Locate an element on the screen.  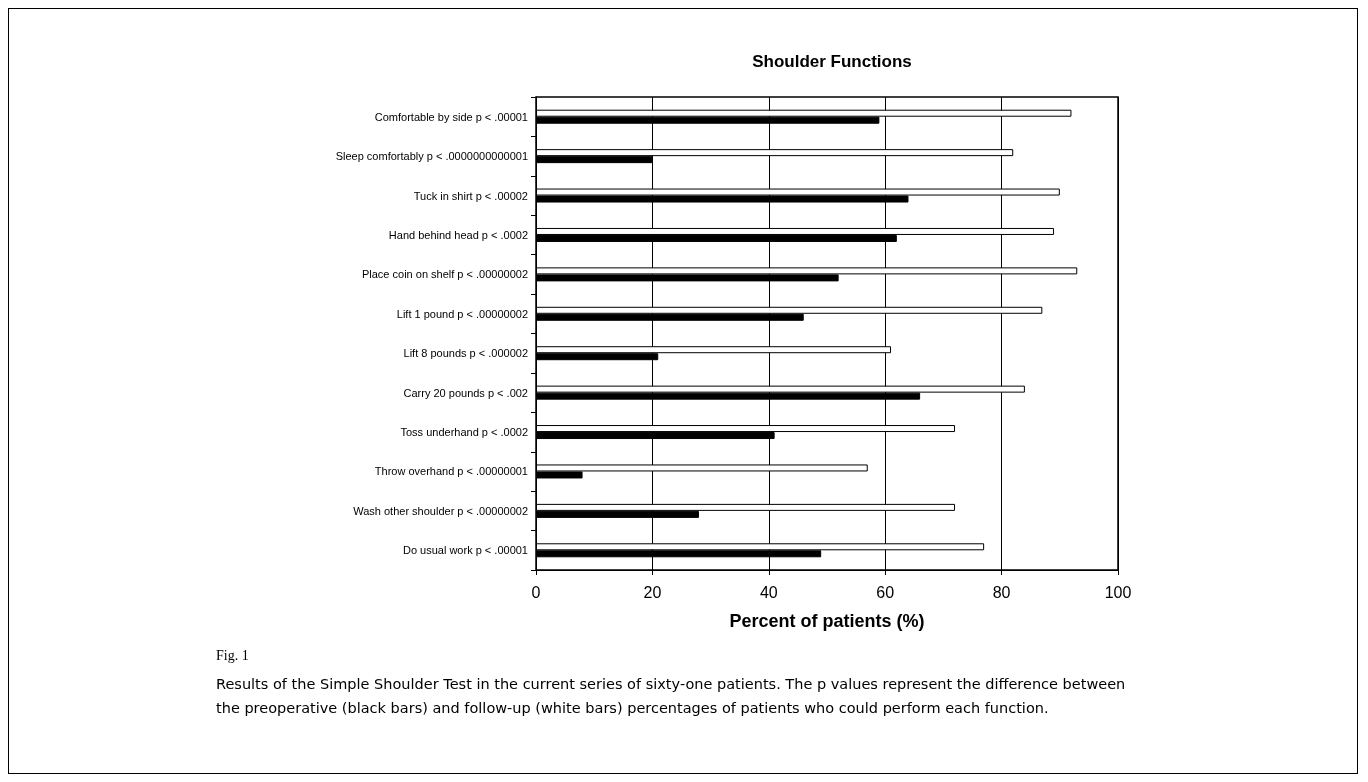
y-tick-label: Carry 20 pounds p < .002 is located at coordinates (465, 392).